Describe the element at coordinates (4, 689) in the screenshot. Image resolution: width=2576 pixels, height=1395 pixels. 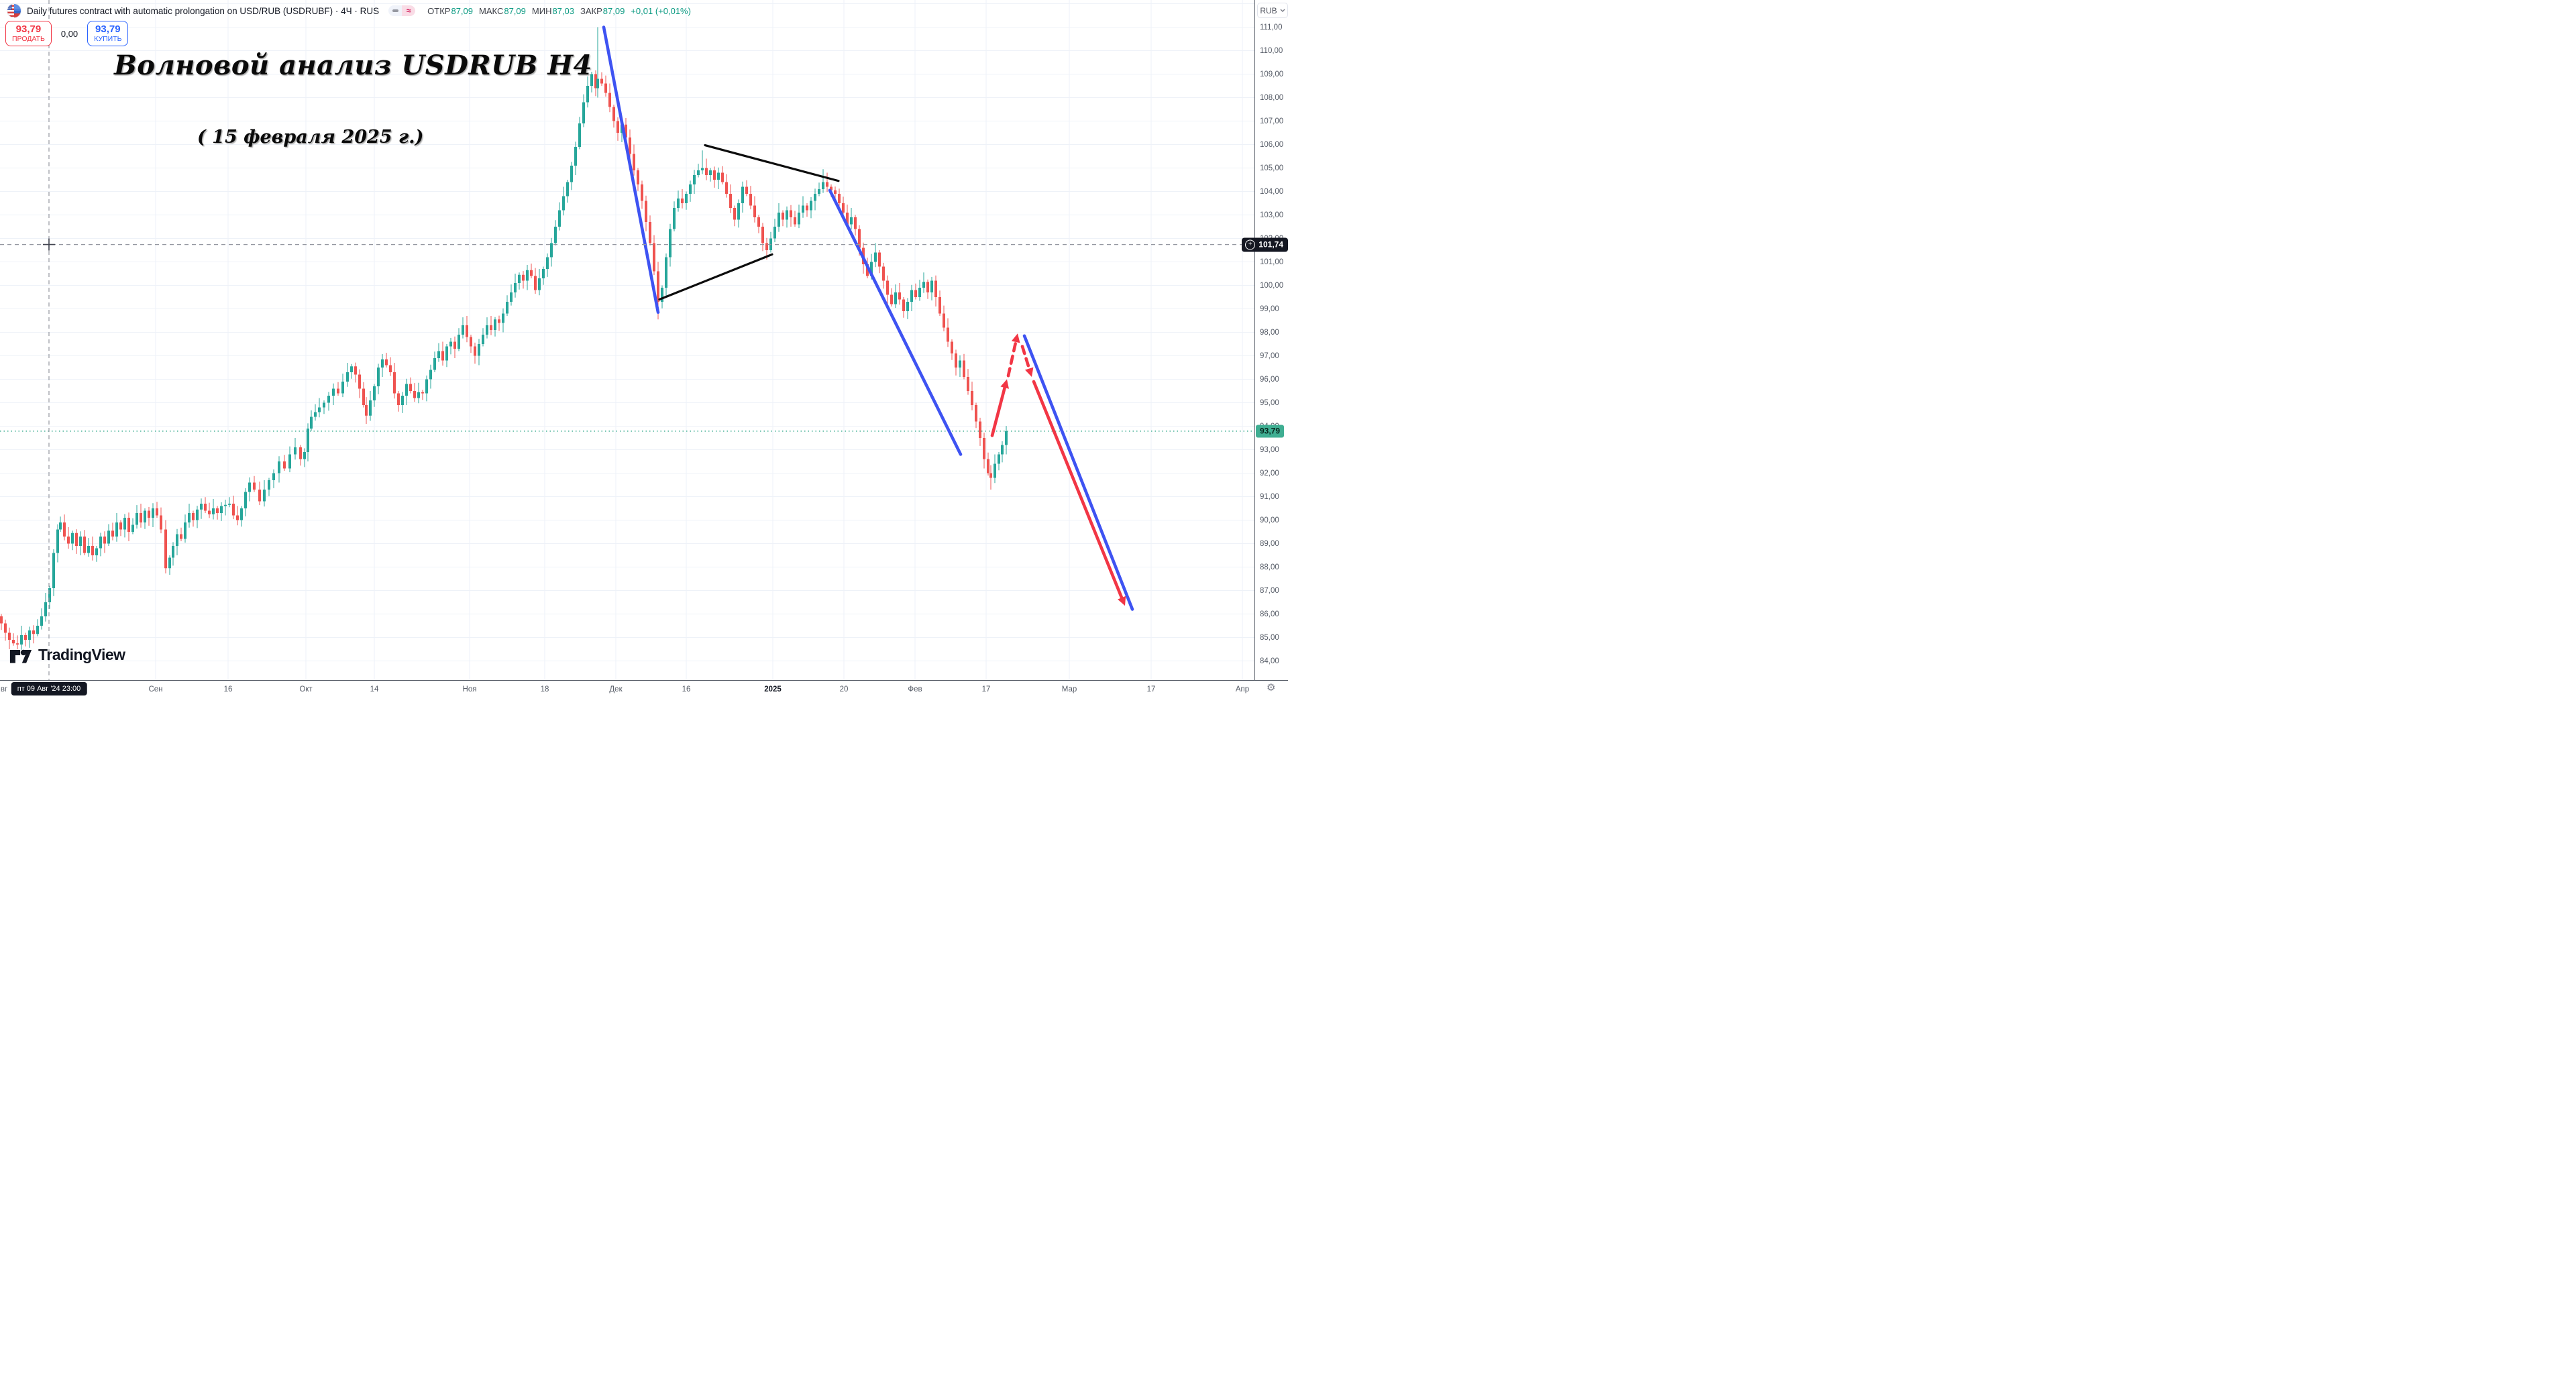
I see `time-tick-label-partial: вг` at that location.